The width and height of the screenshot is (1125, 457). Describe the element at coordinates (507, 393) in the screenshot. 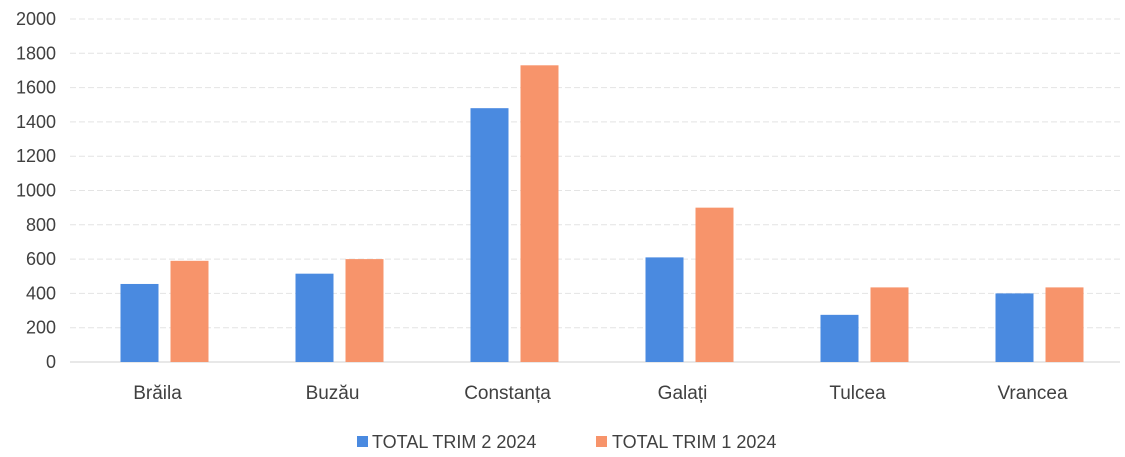

I see `x-category-label: Constanța` at that location.